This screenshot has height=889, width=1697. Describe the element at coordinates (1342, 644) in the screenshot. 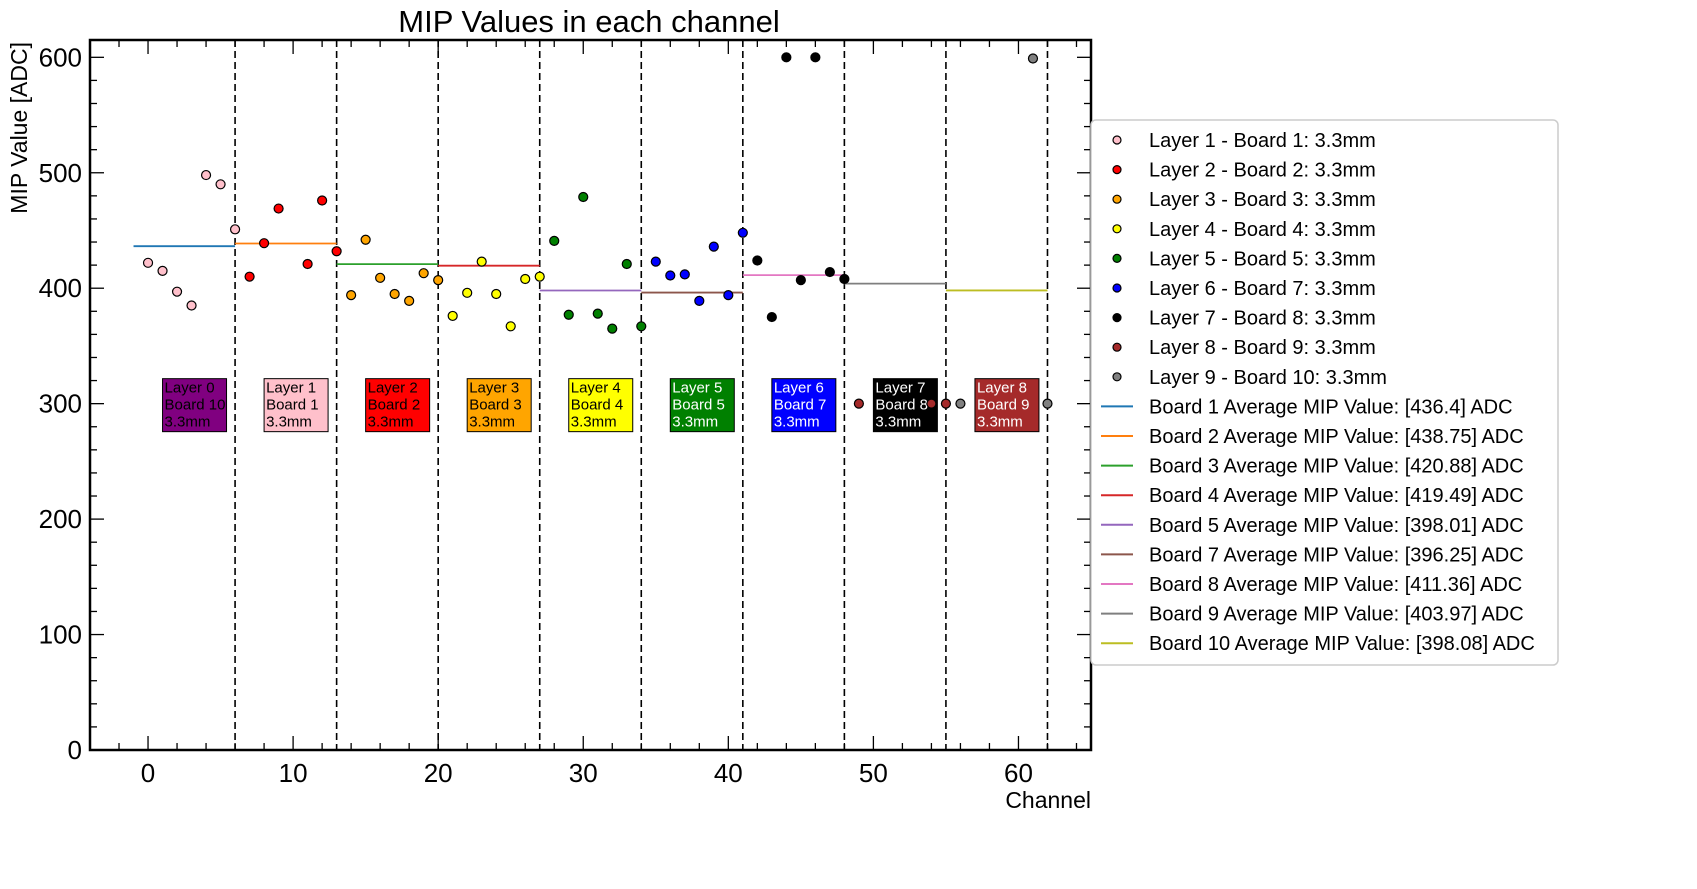

I see `legend-label: Board 10 Average MIP Value: [398.08] ADC` at that location.